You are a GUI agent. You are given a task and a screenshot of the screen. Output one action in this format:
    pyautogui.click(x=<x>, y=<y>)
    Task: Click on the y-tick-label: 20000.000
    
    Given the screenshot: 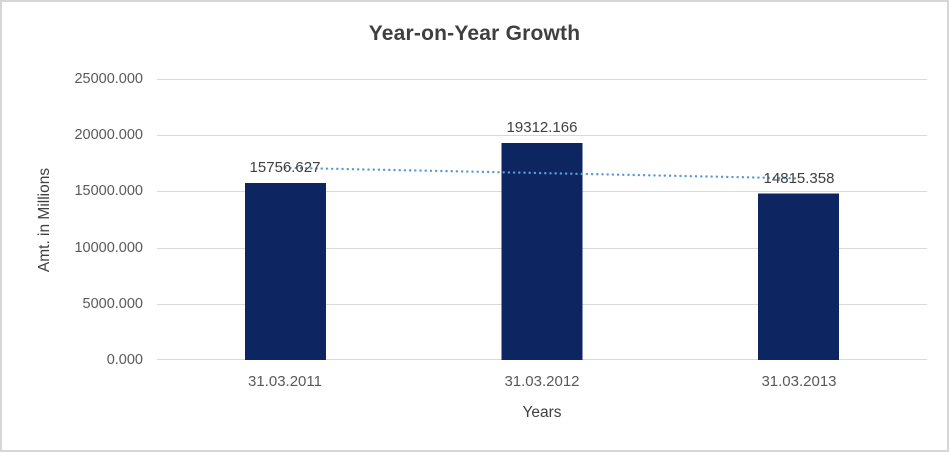 What is the action you would take?
    pyautogui.click(x=108, y=135)
    